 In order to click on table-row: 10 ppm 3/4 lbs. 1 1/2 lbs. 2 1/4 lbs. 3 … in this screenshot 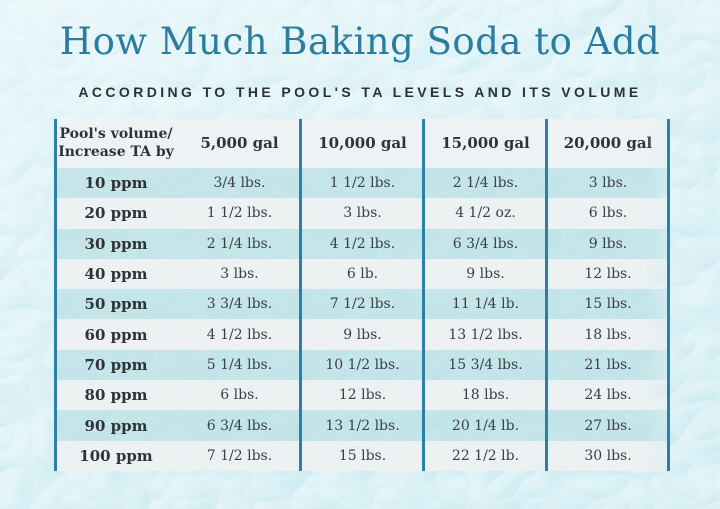, I will do `click(361, 183)`.